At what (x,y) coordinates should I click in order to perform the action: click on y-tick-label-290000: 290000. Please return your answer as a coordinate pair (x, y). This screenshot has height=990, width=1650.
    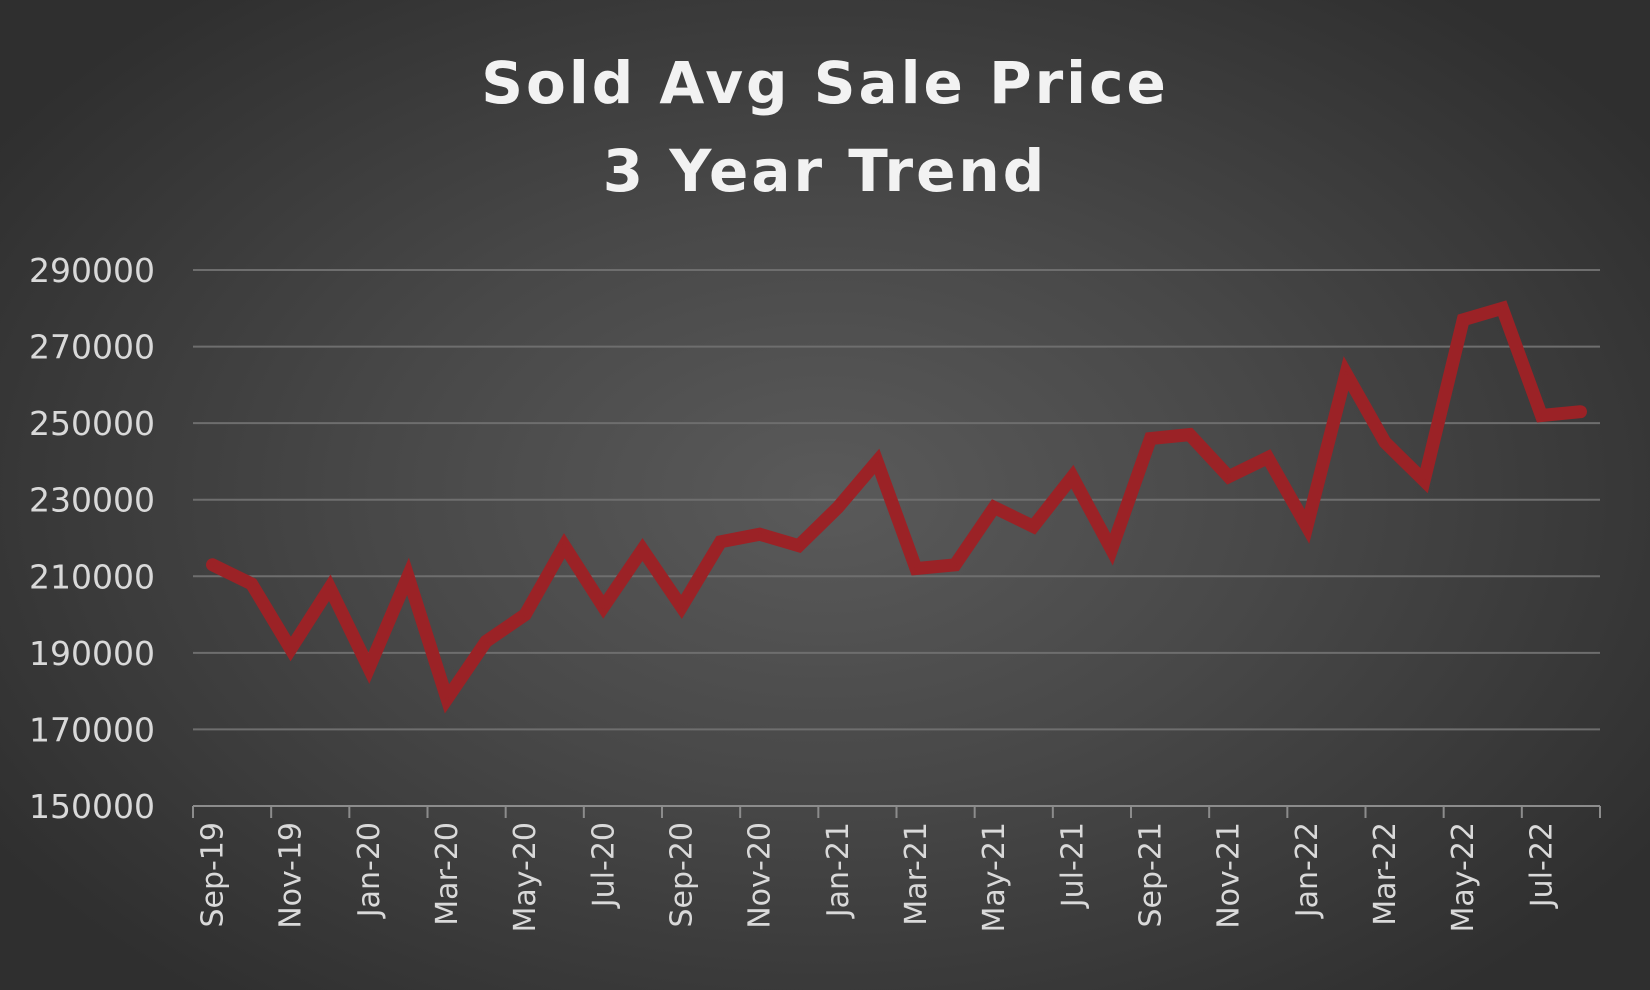
    Looking at the image, I should click on (92, 270).